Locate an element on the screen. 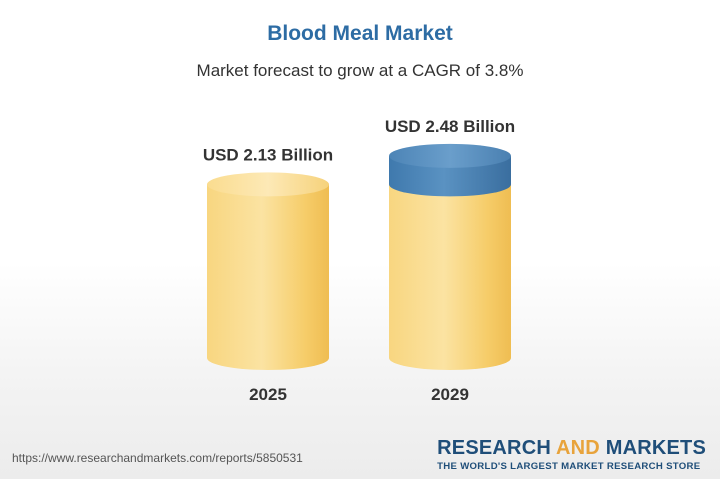  logo-research: RESEARCH is located at coordinates (494, 448).